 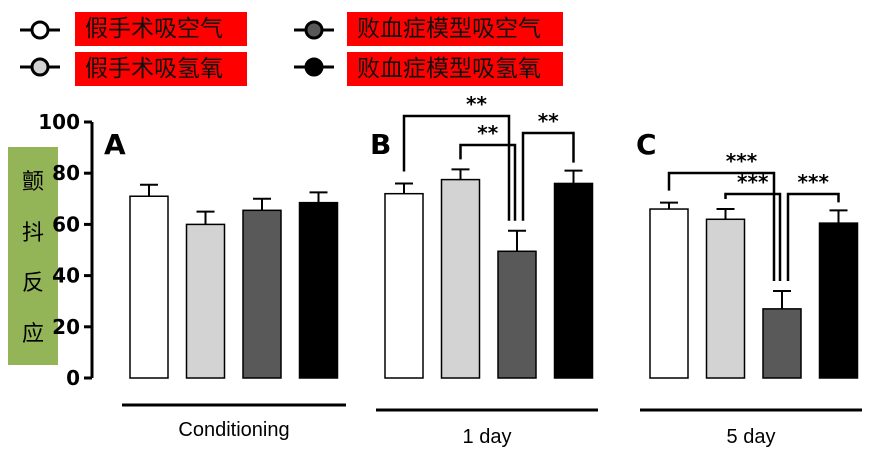 What do you see at coordinates (33, 256) in the screenshot?
I see `y-axis-label: 颤 抖 反 应` at bounding box center [33, 256].